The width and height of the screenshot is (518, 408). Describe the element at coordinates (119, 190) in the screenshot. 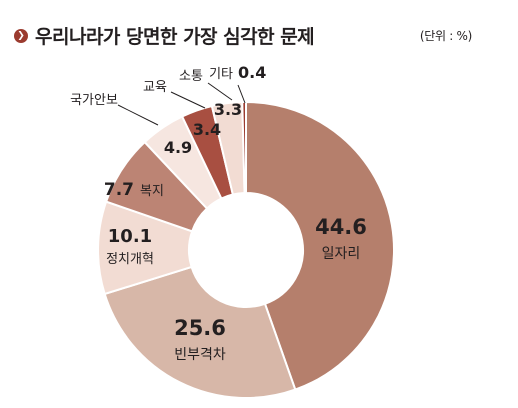

I see `value-label-slice-4: 7.7` at that location.